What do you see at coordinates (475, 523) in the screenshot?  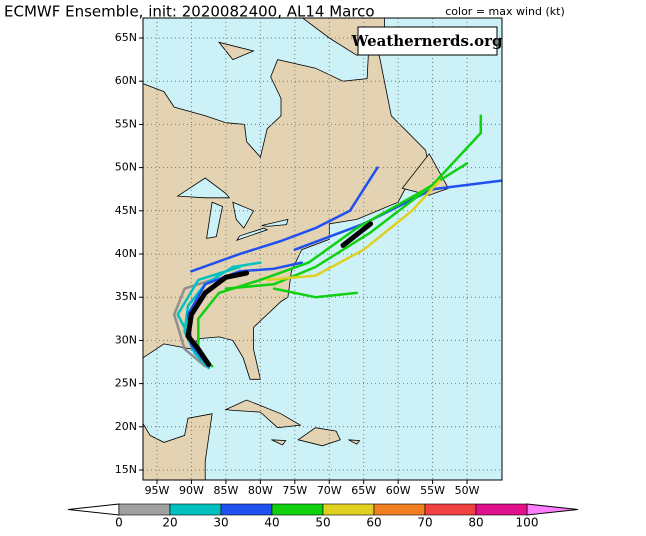 I see `colorbar-label: 80` at bounding box center [475, 523].